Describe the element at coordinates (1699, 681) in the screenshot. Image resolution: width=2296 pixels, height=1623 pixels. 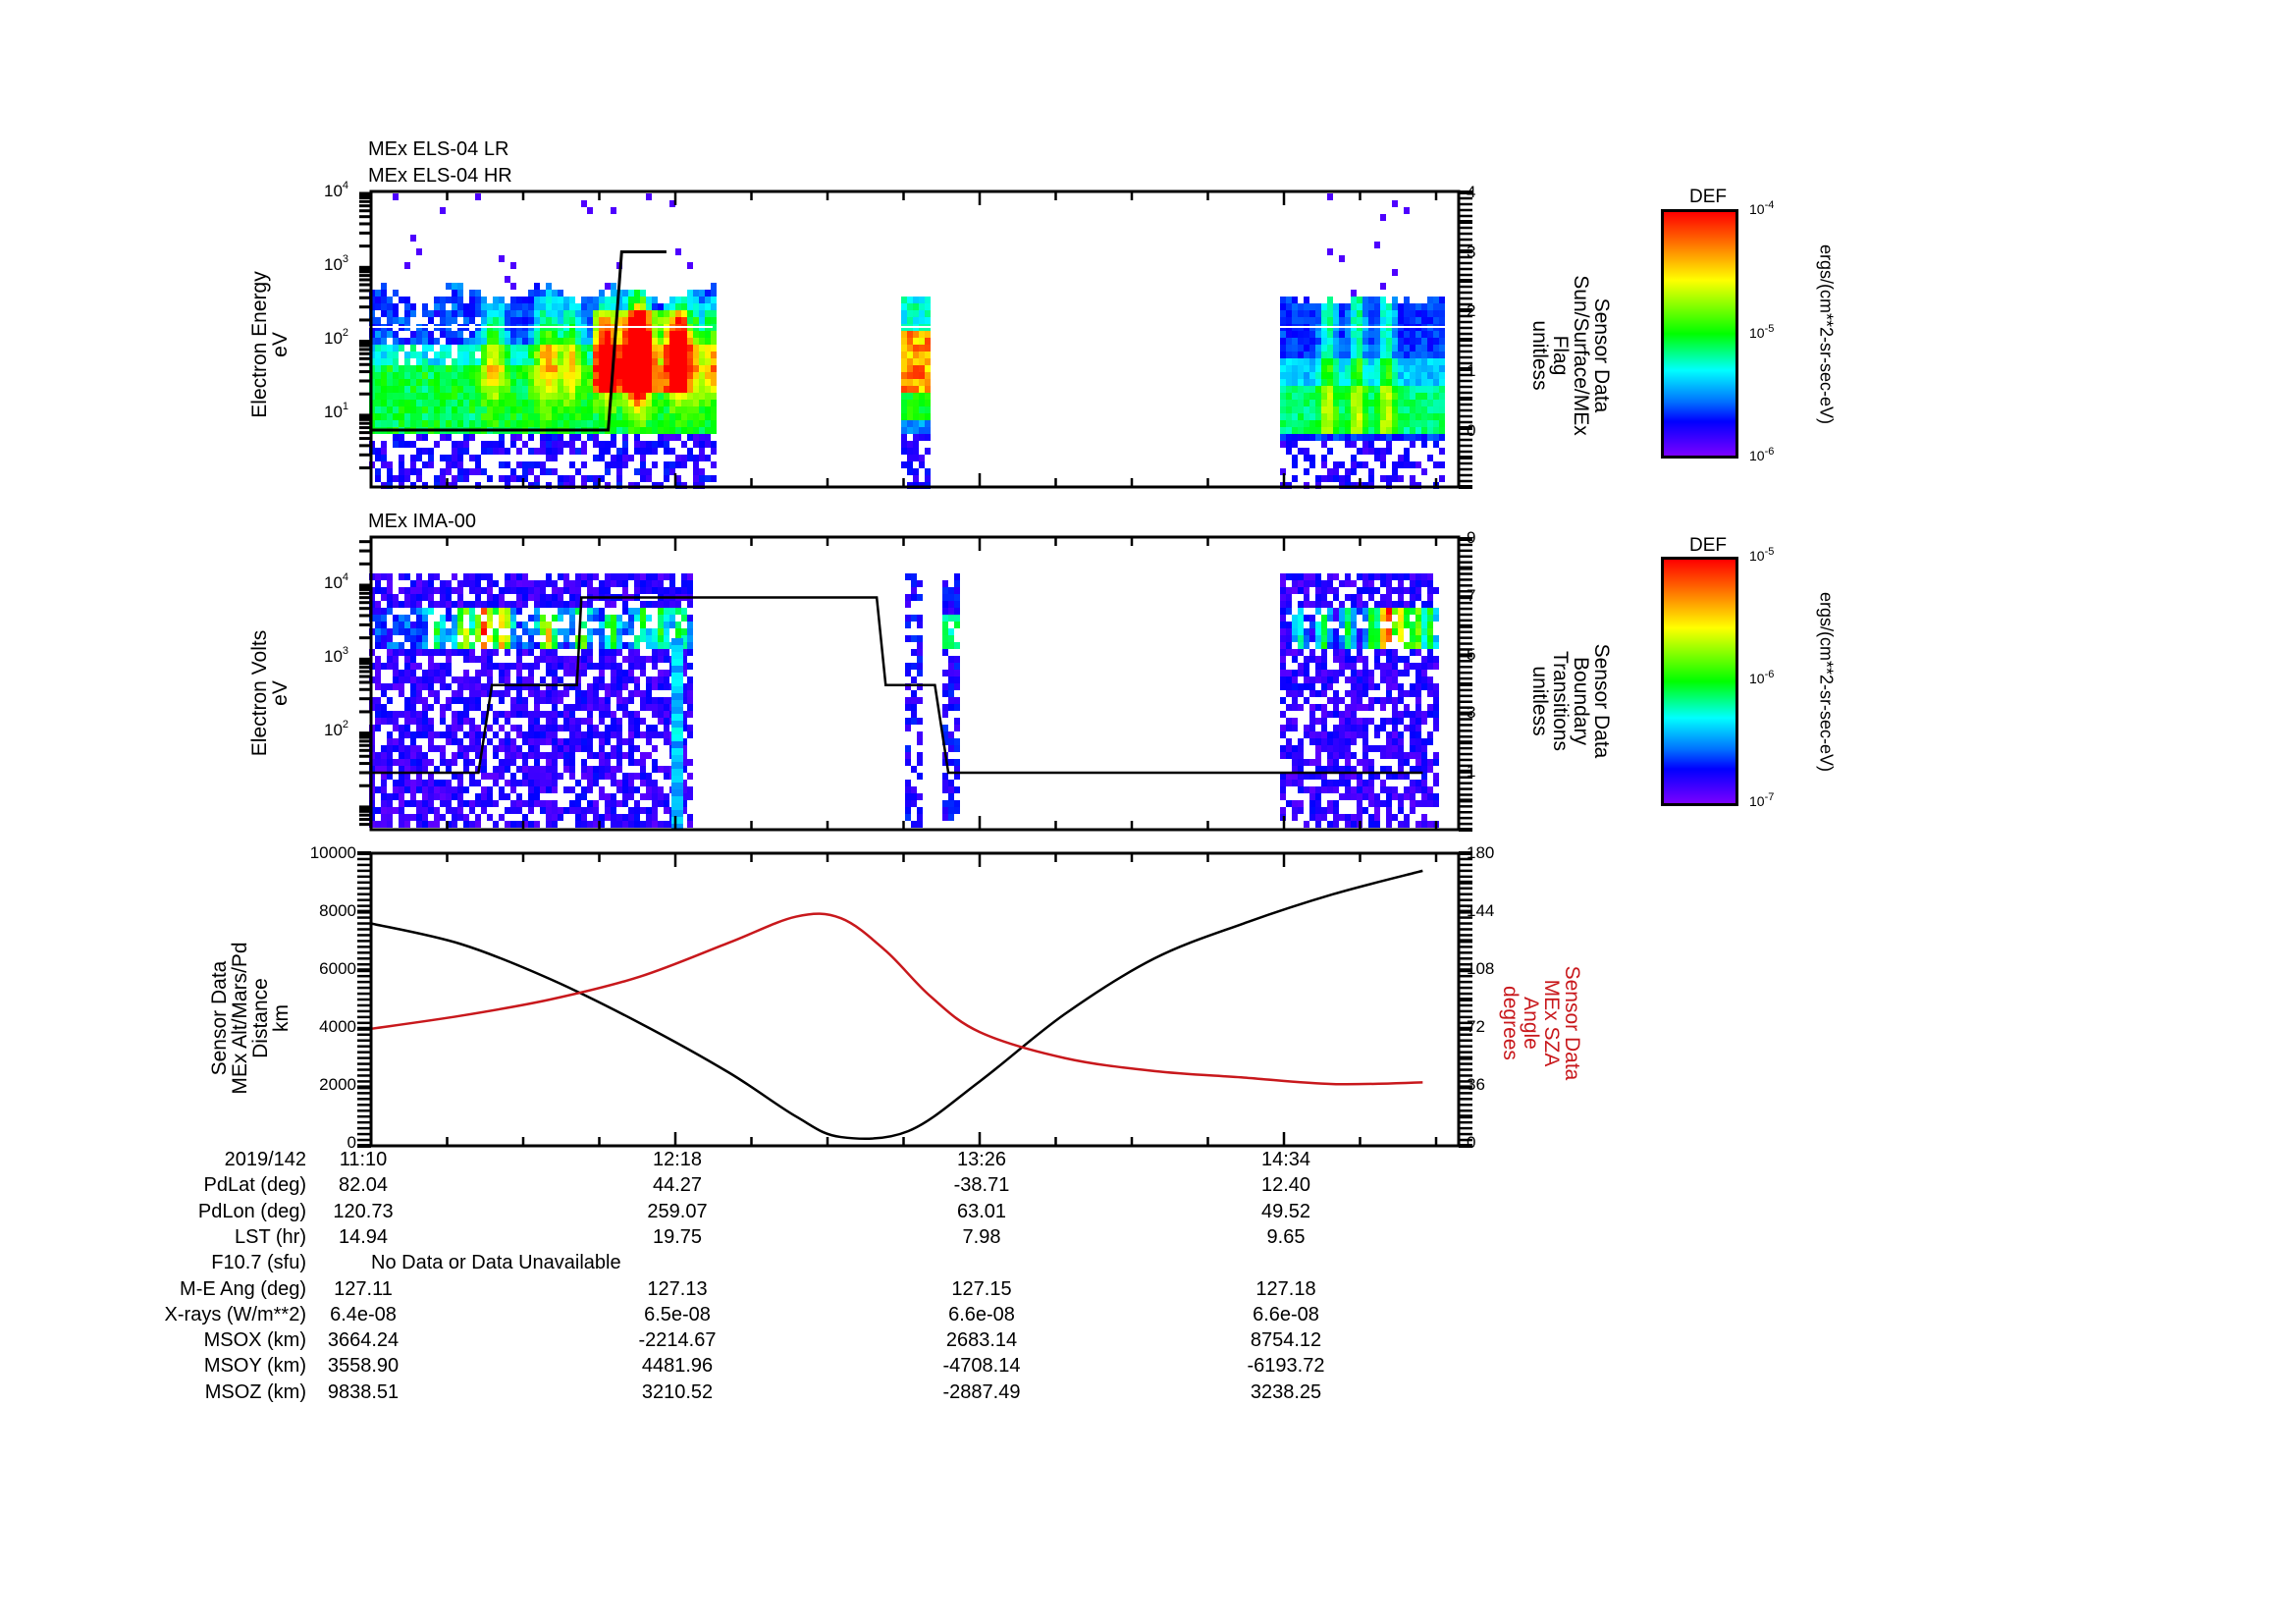
I see `colorbar2` at that location.